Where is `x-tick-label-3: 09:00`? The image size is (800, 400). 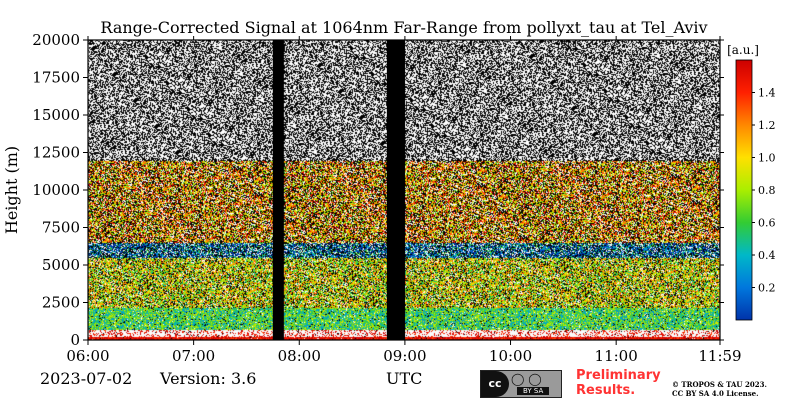
x-tick-label-3: 09:00 is located at coordinates (404, 356).